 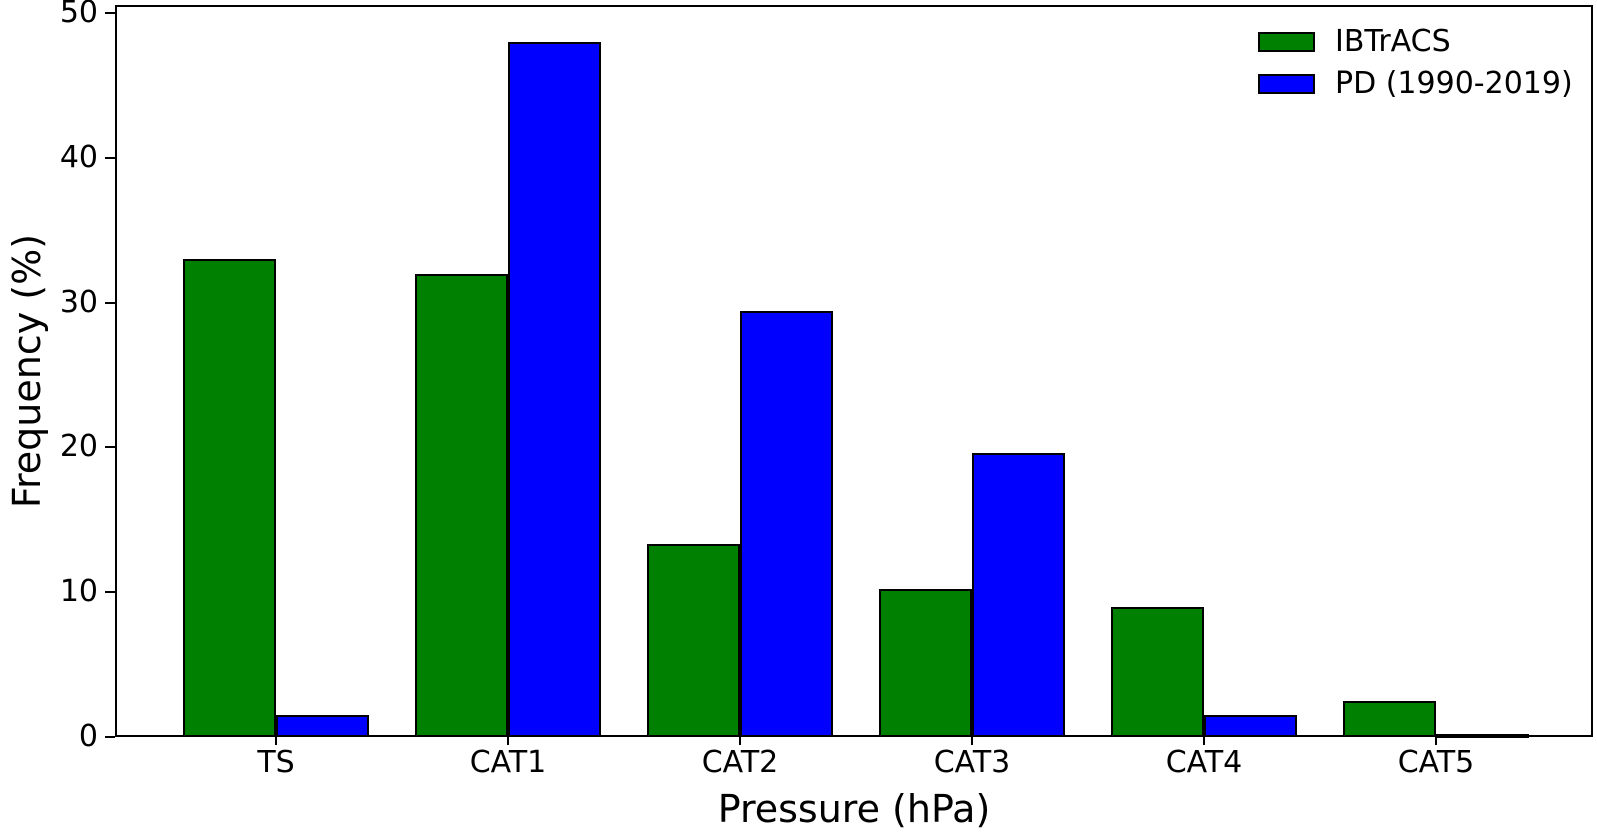 What do you see at coordinates (1250, 726) in the screenshot?
I see `bar-pd-cat4` at bounding box center [1250, 726].